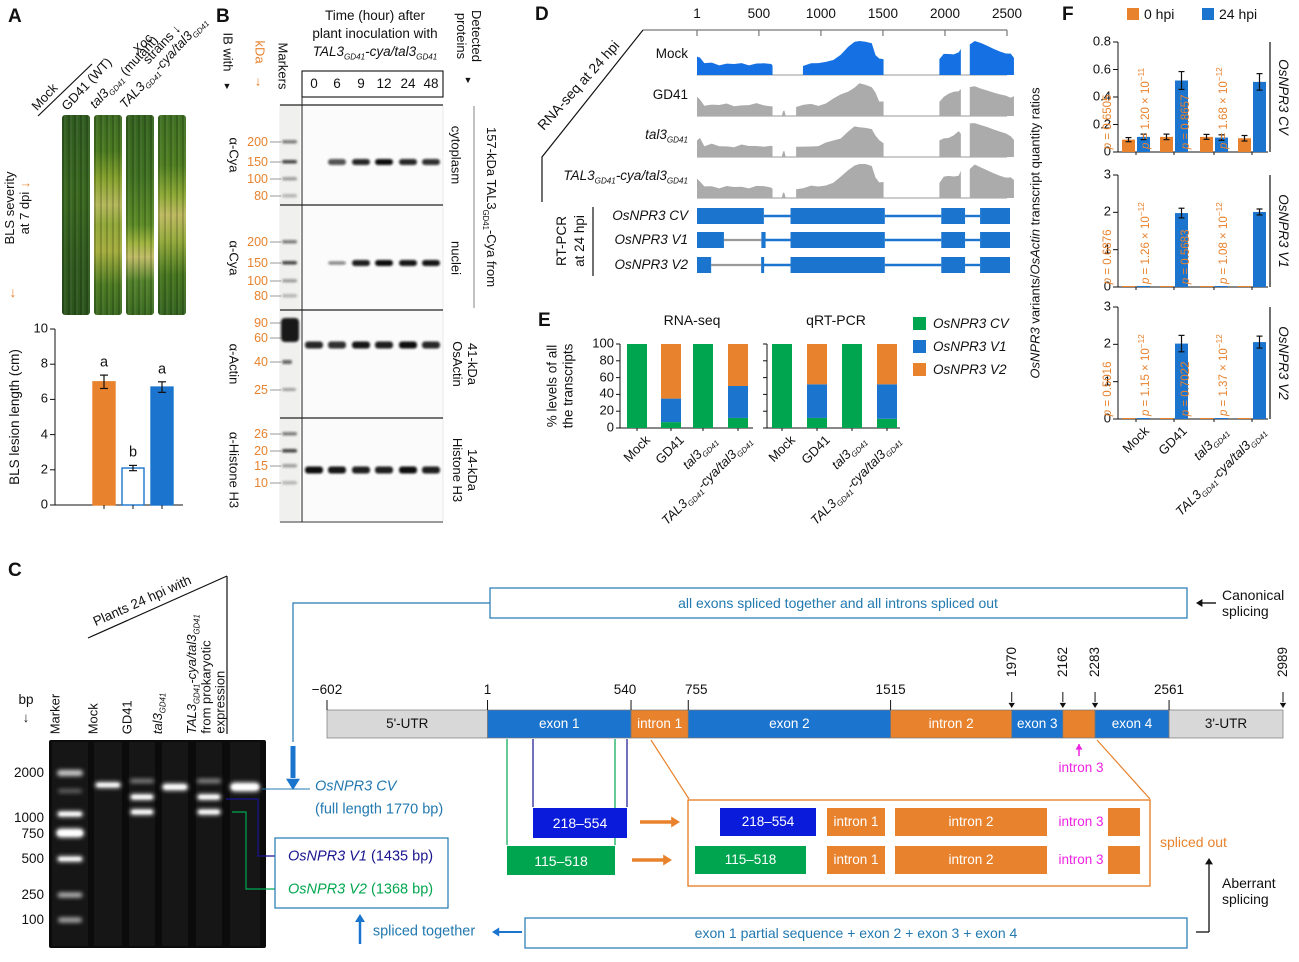  I want to click on e-bar-E-qrtpcr-3-OsNPR3 V2, so click(887, 364).